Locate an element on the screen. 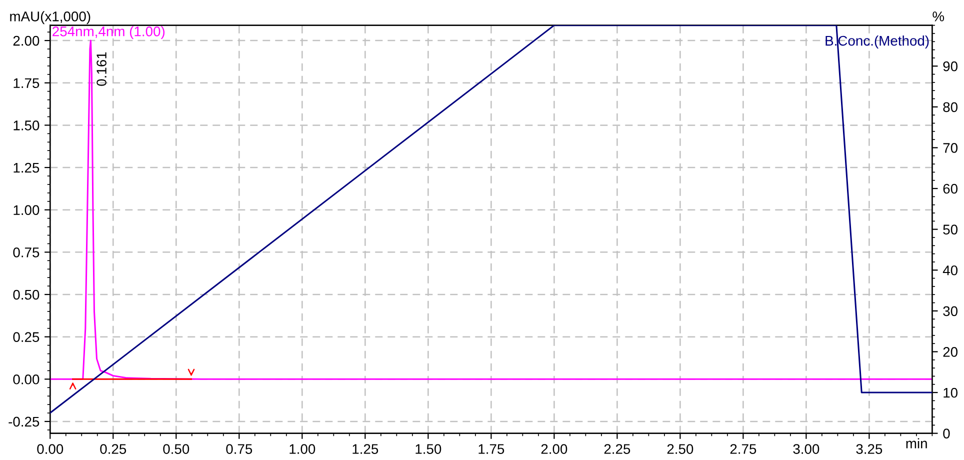 The height and width of the screenshot is (460, 964). y-tick-label: 1.00 is located at coordinates (27, 210).